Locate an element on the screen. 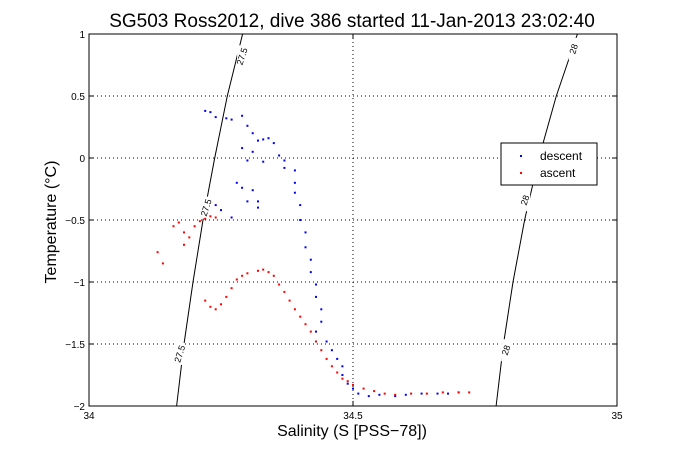  x-tick-label: 34 is located at coordinates (89, 416).